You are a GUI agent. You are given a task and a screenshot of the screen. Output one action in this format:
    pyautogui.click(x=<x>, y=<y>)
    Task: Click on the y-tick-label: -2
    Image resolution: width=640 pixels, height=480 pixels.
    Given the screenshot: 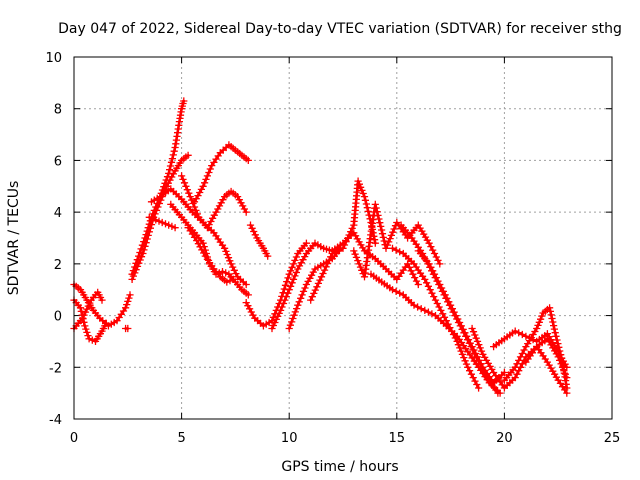 What is the action you would take?
    pyautogui.click(x=55, y=368)
    